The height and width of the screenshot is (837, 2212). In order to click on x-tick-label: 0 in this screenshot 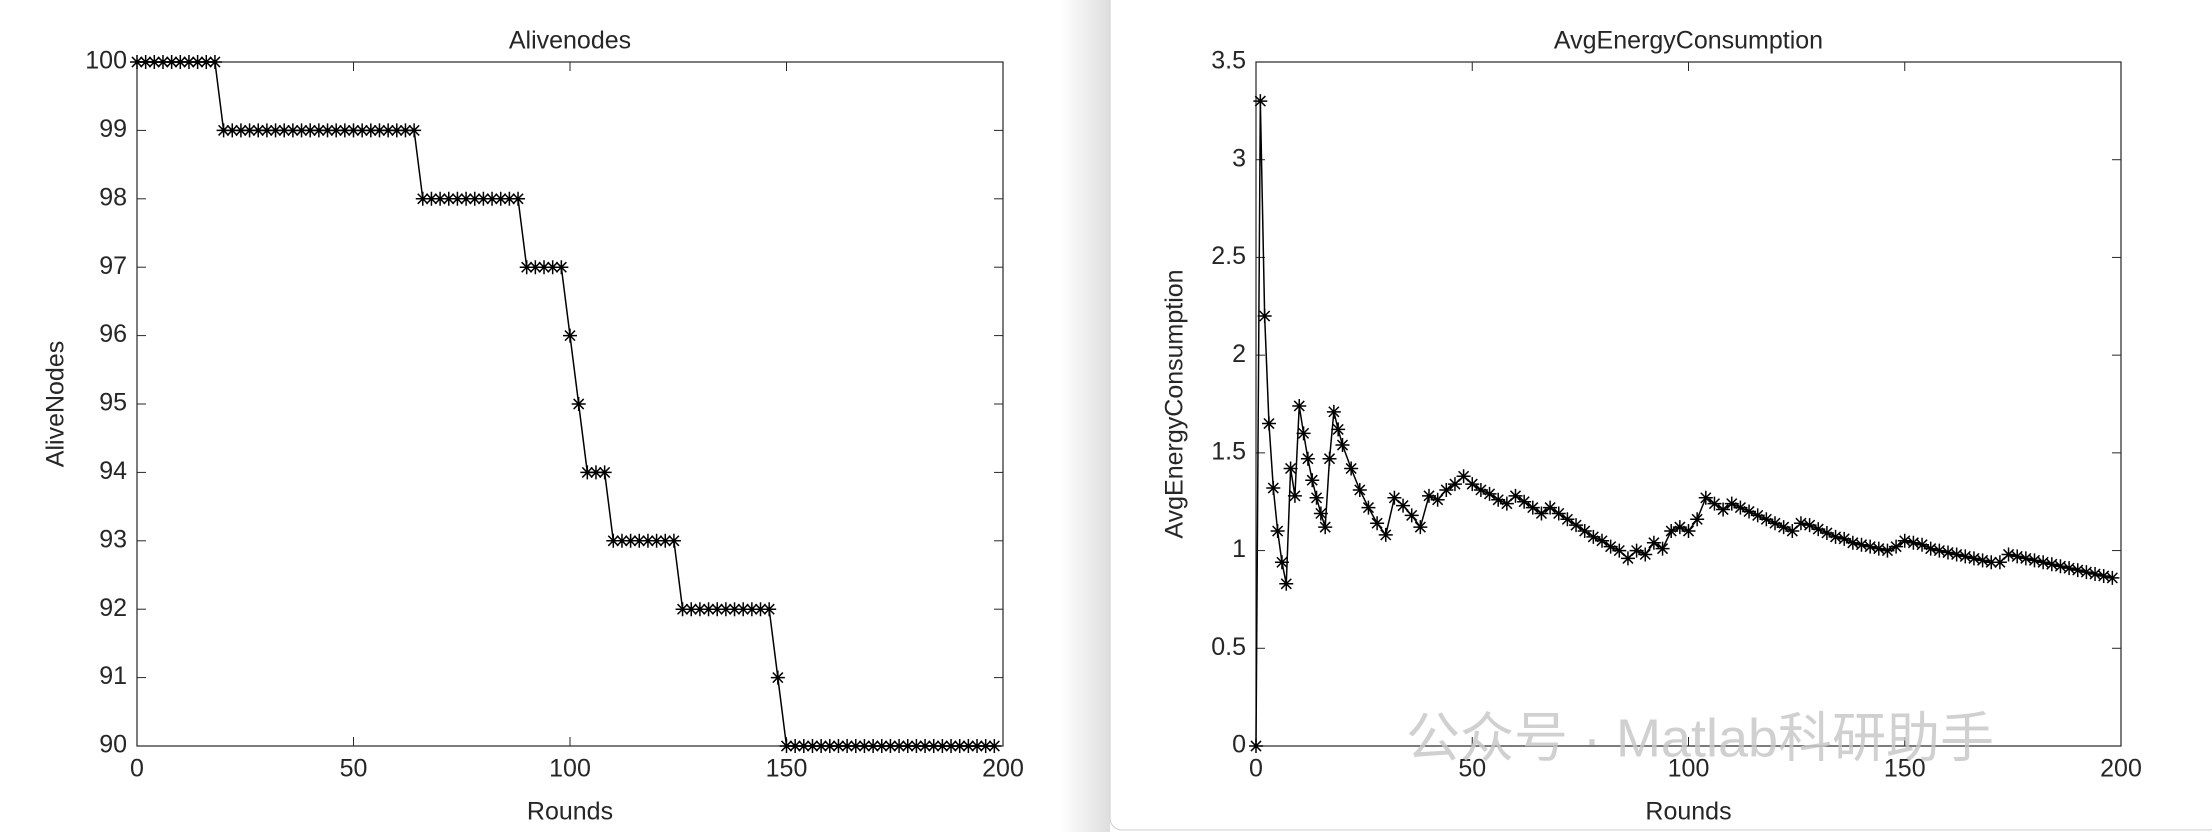, I will do `click(1256, 769)`.